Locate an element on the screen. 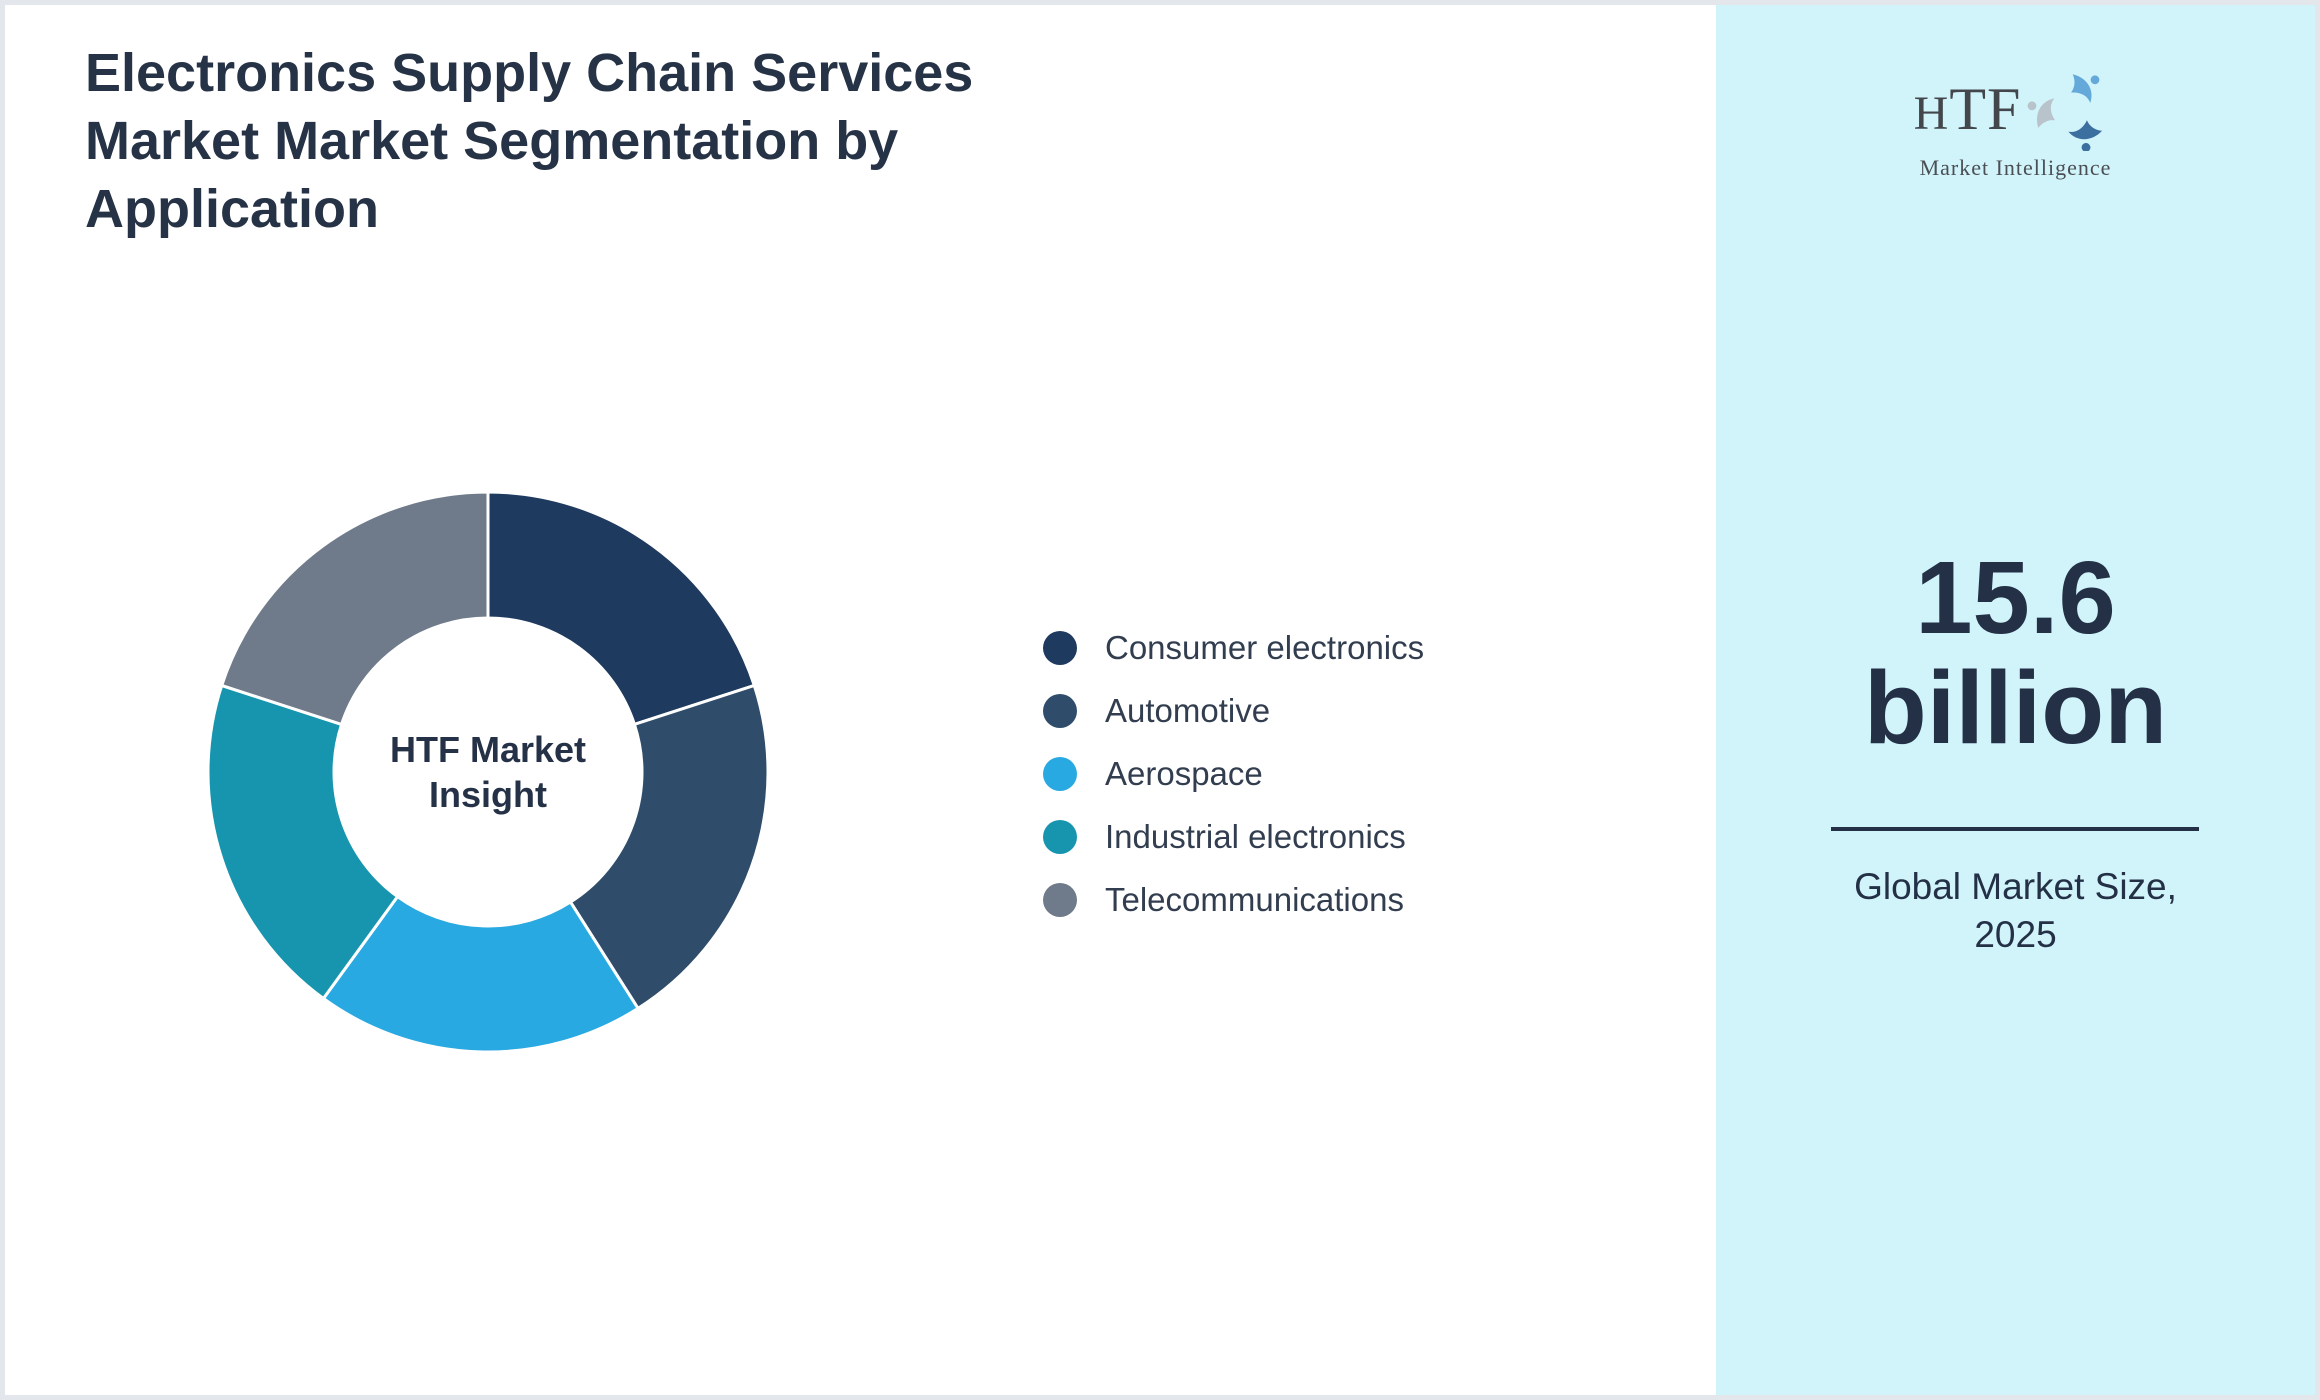 Image resolution: width=2320 pixels, height=1400 pixels. htf-logo: HTF Market Intelligence is located at coordinates (2015, 126).